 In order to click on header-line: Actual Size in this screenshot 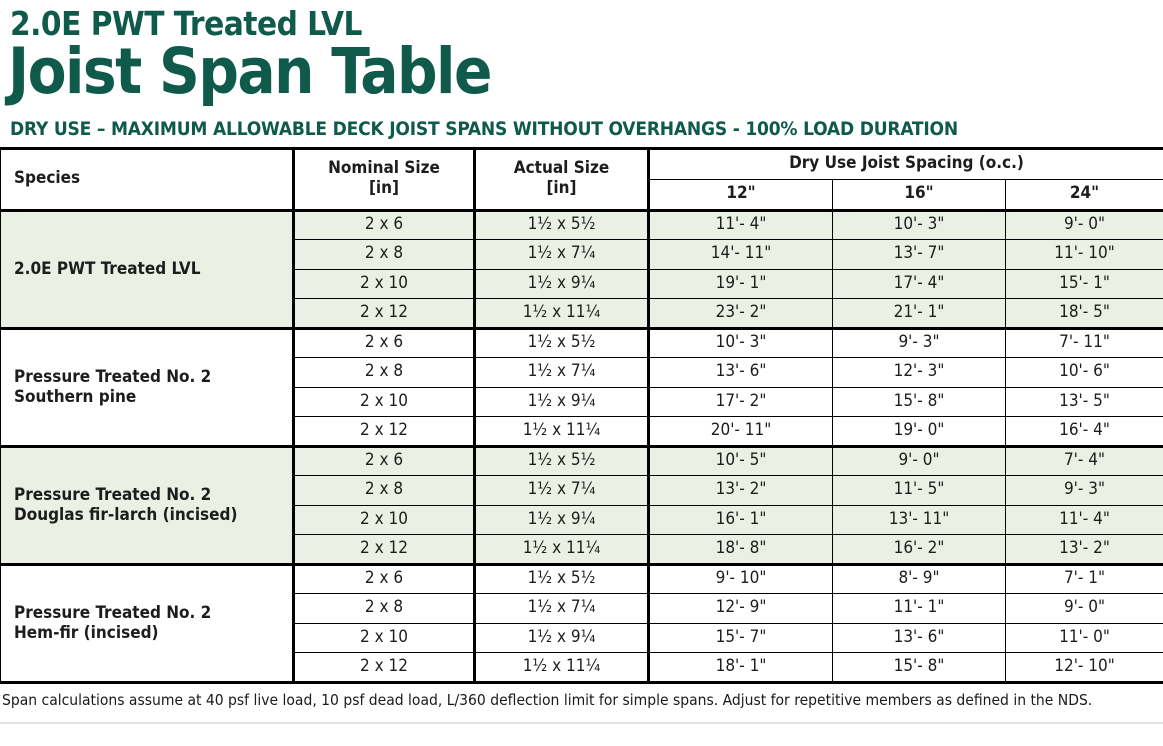, I will do `click(561, 168)`.